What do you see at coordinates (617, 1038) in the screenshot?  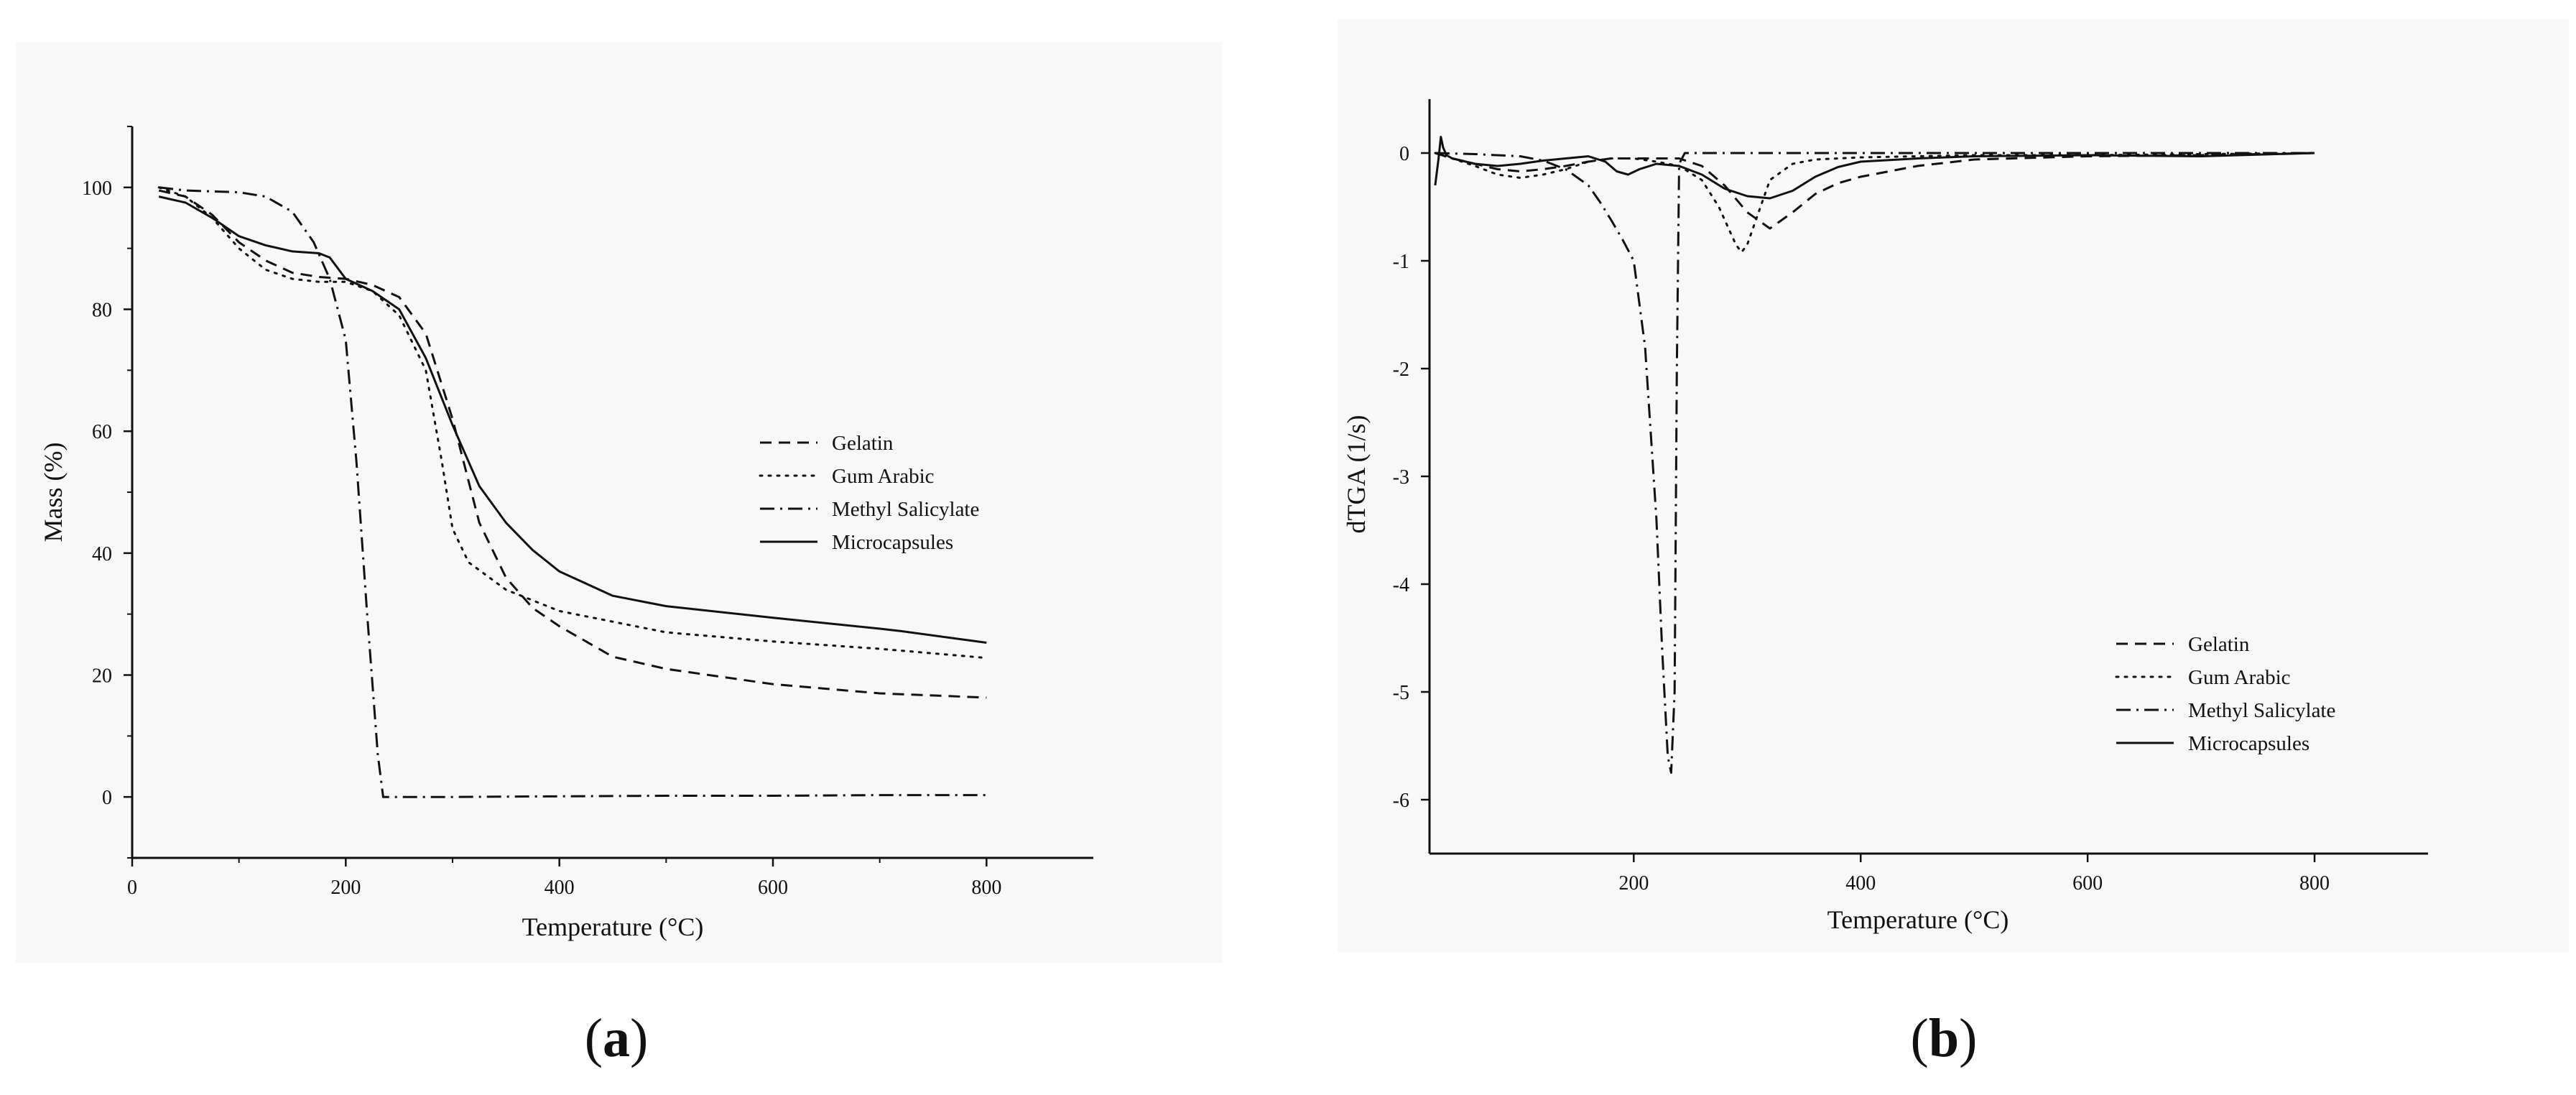 I see `panel-label-a: (a)` at bounding box center [617, 1038].